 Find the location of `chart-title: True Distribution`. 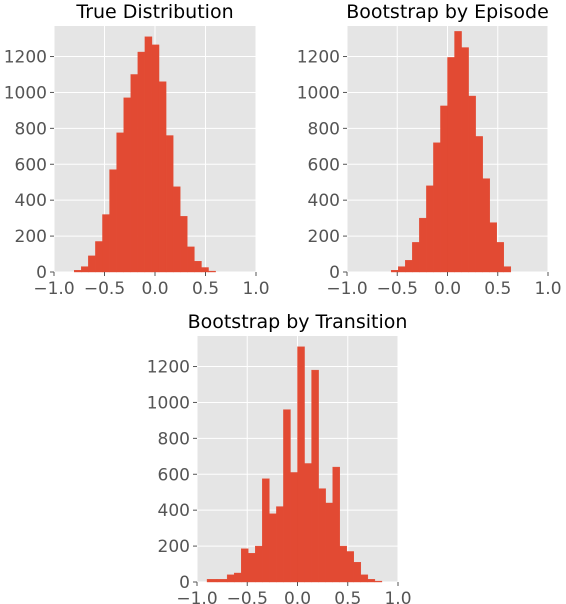

chart-title: True Distribution is located at coordinates (154, 12).